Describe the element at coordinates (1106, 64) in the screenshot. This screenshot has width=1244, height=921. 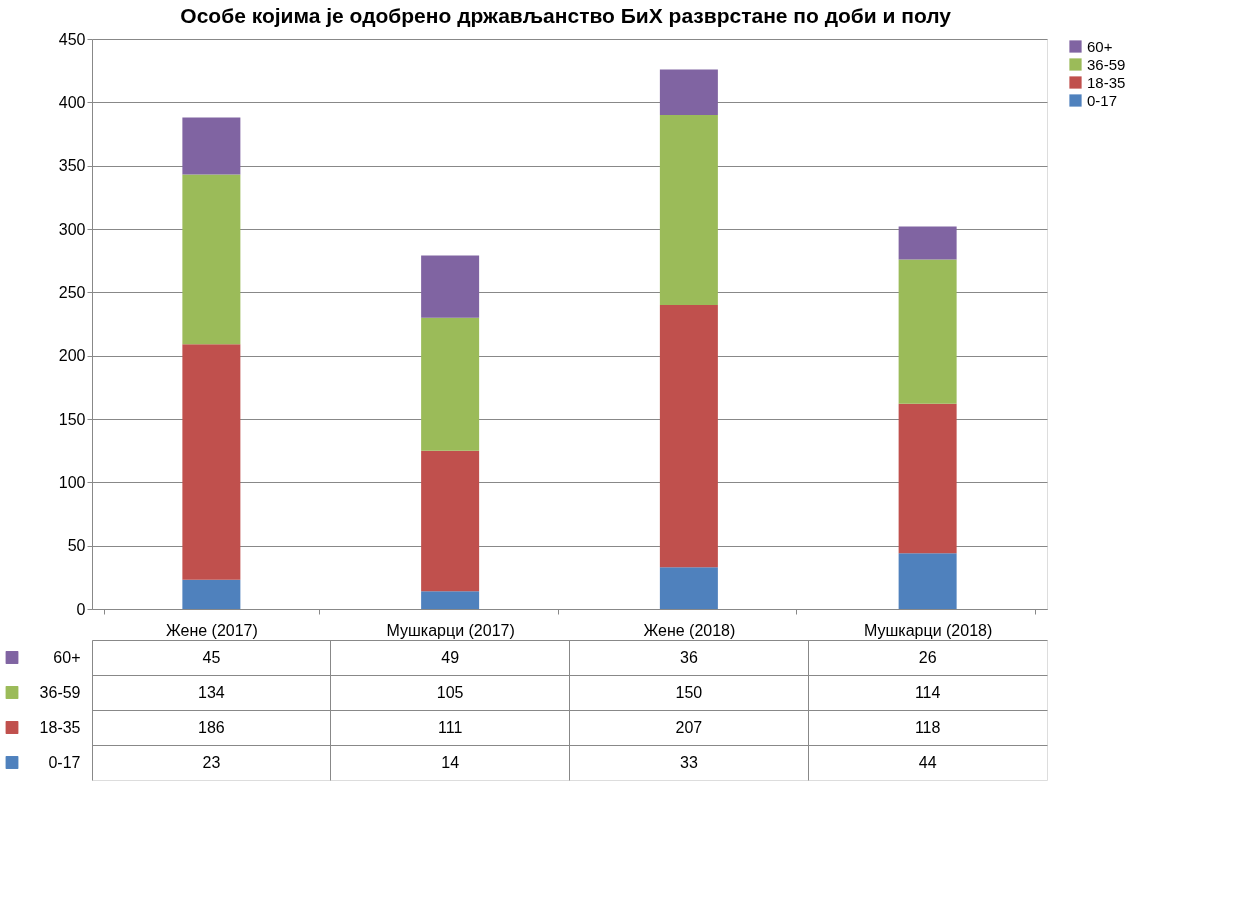
I see `legend-label: 36-59` at that location.